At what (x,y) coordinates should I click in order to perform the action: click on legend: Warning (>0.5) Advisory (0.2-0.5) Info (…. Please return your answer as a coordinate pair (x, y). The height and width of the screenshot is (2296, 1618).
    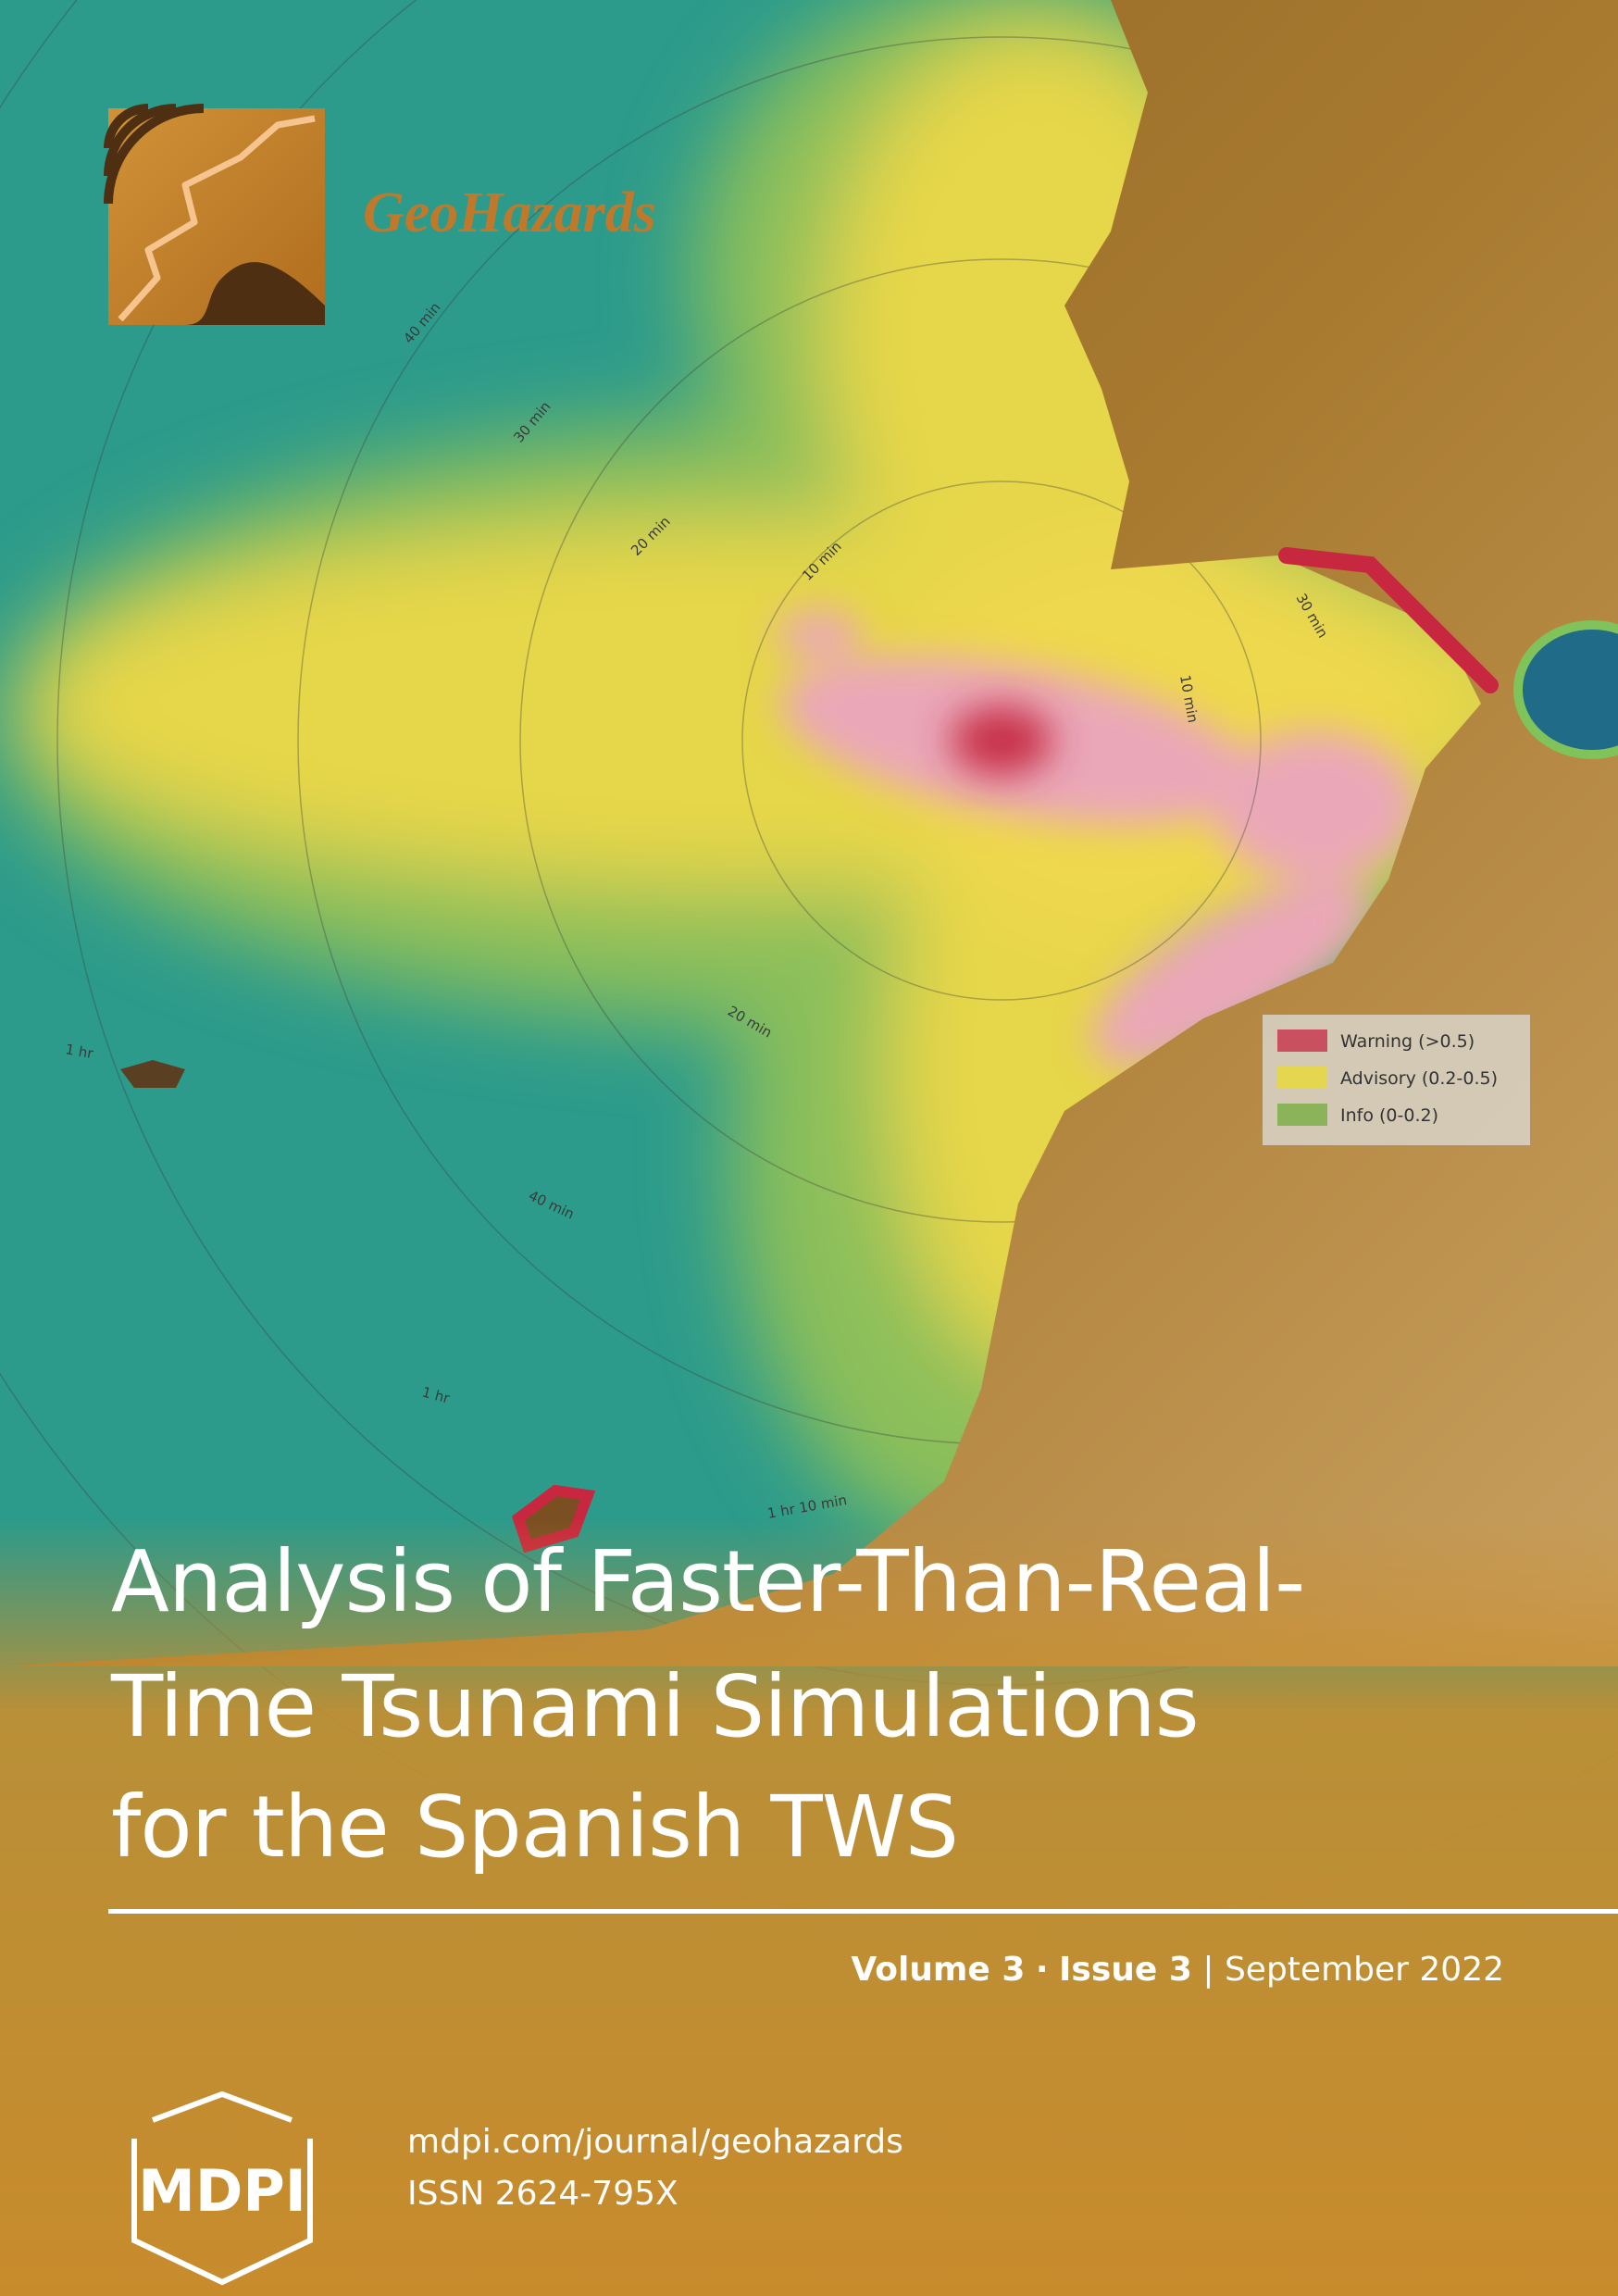
    Looking at the image, I should click on (1396, 1080).